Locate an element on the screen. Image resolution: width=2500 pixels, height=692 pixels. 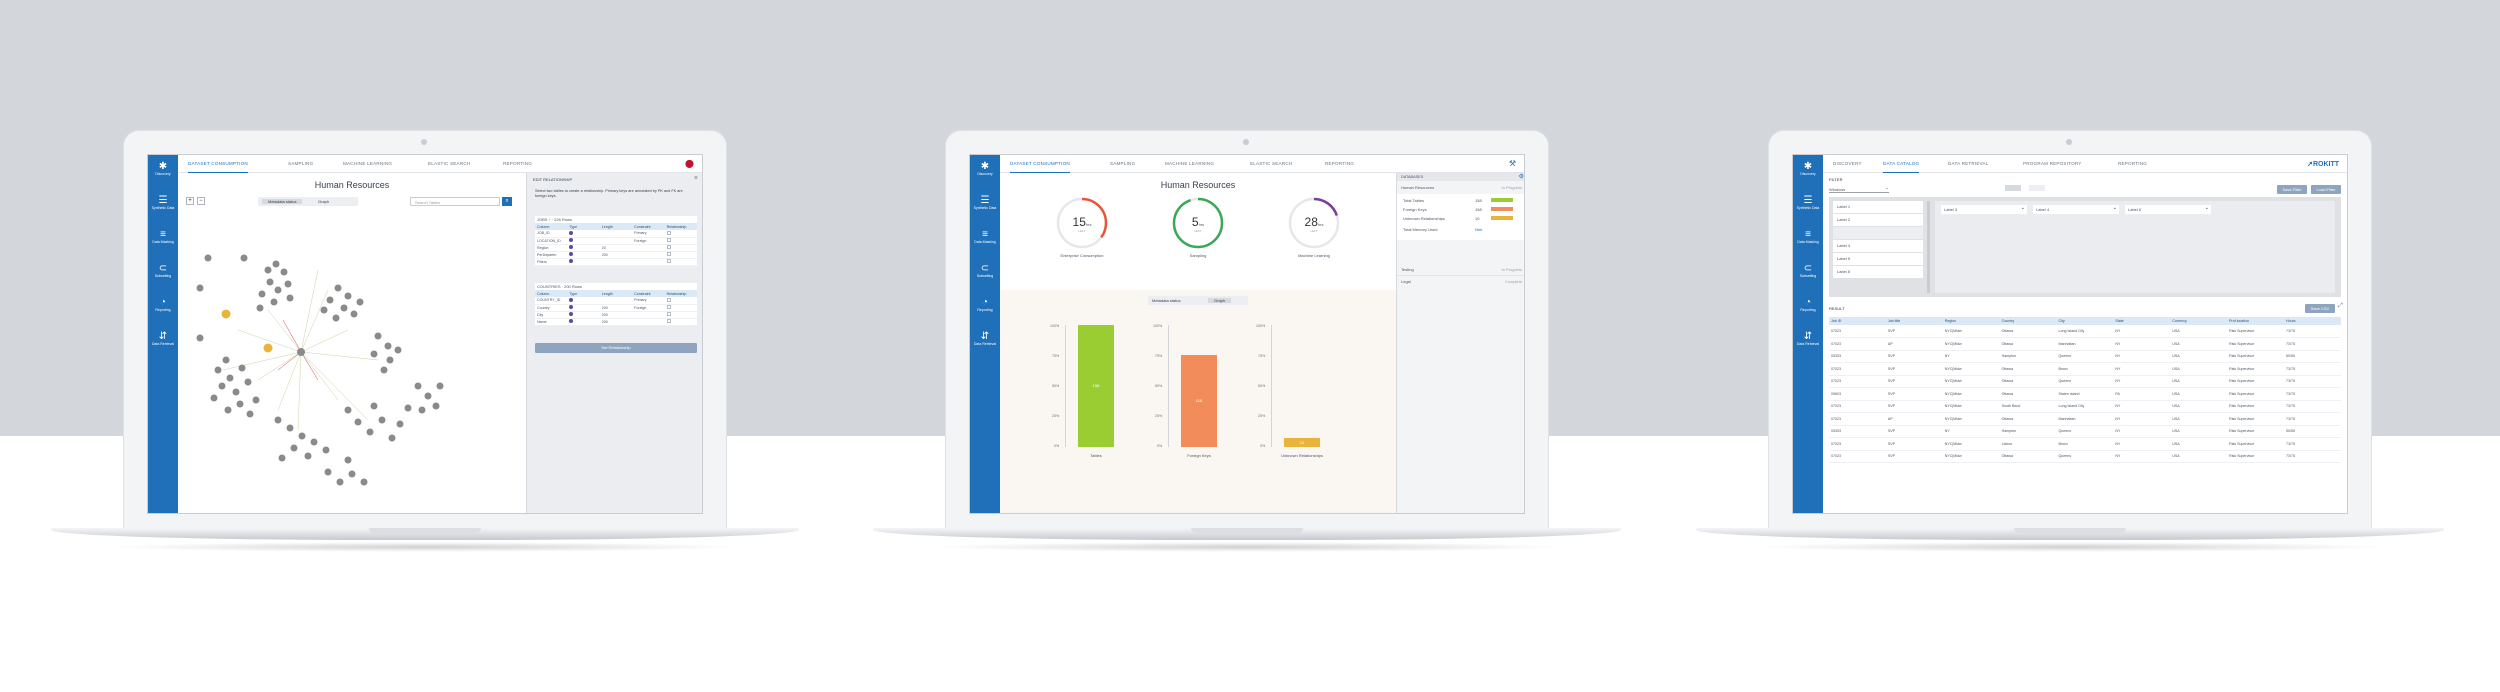
column-header: Job title is located at coordinates (1914, 321).